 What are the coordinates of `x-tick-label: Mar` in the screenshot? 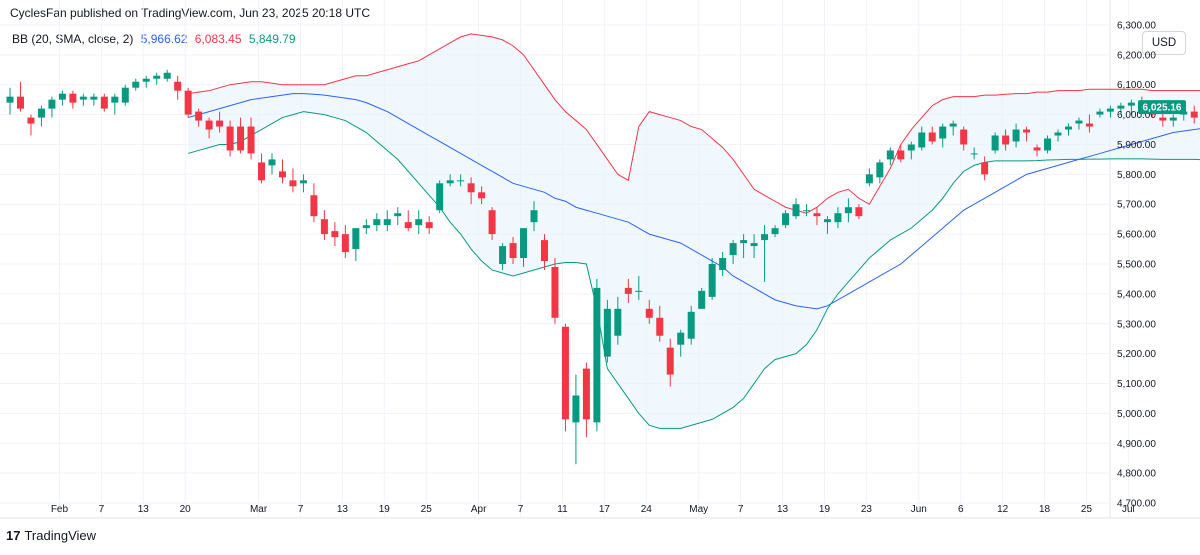 It's located at (259, 509).